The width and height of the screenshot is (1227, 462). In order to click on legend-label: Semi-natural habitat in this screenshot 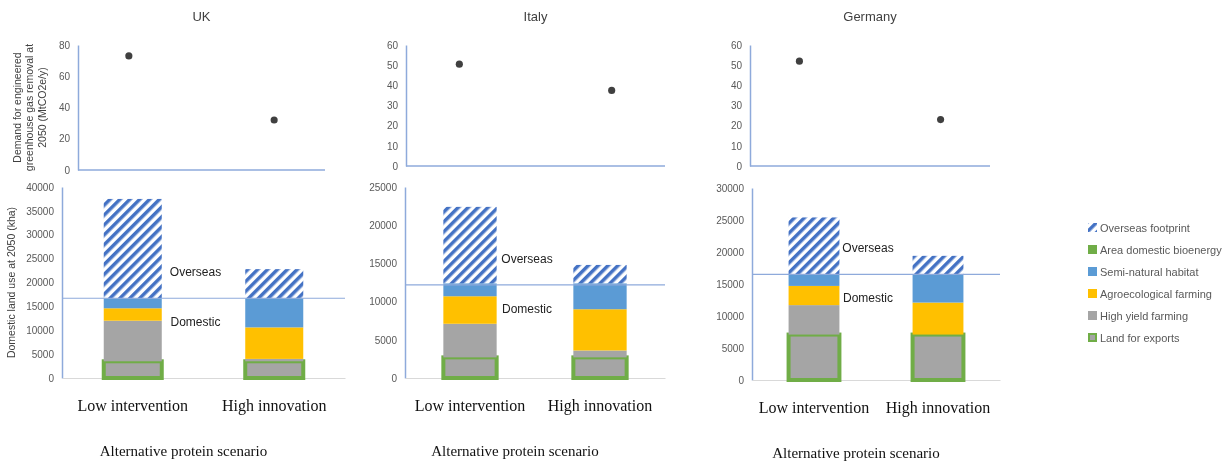, I will do `click(1149, 272)`.